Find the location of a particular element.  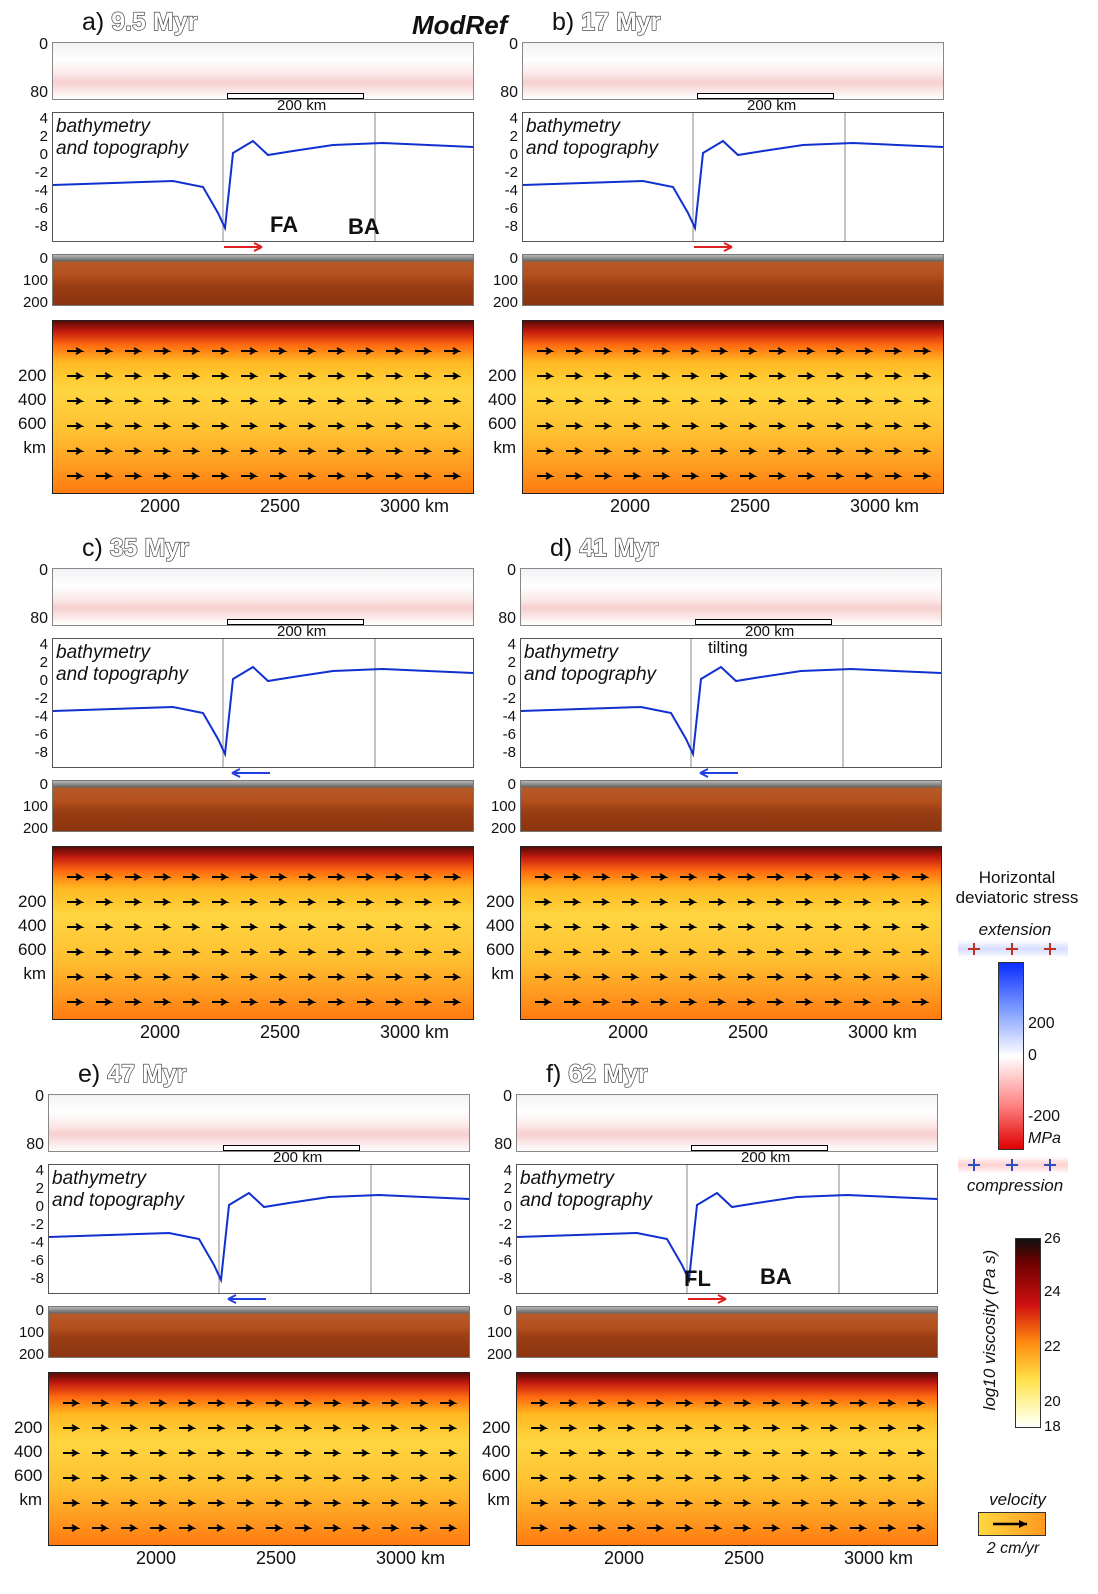

panel-time: 41 Myr is located at coordinates (619, 547).